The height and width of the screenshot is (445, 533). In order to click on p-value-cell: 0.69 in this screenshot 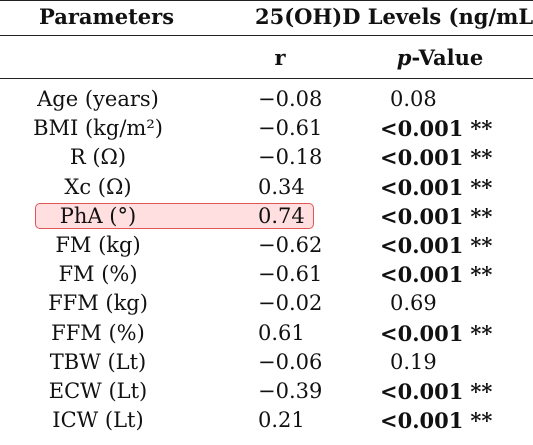, I will do `click(450, 303)`.